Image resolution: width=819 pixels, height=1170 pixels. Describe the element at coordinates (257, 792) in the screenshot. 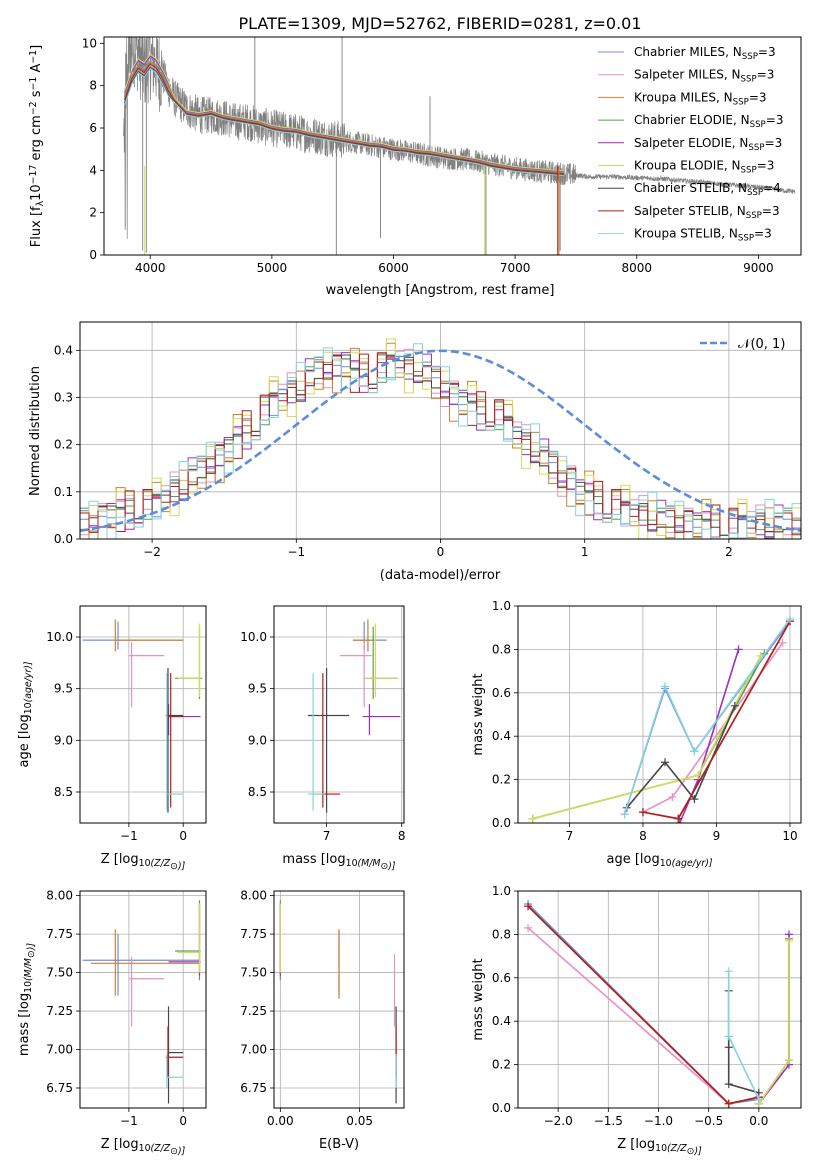

I see `y-tick-label: 8.5` at that location.